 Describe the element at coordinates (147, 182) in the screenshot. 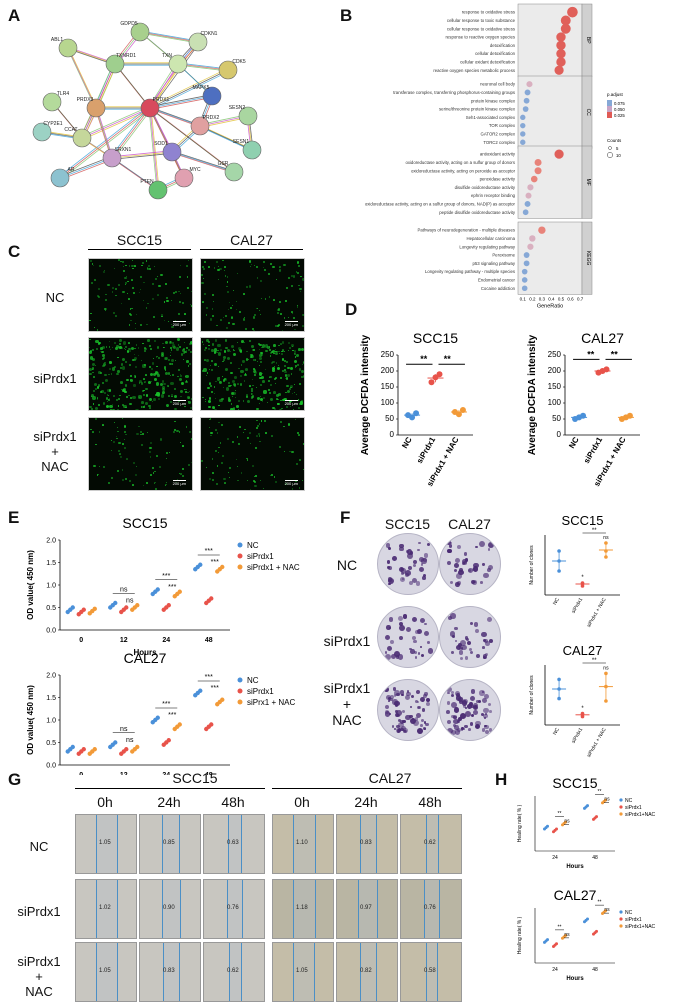

I see `network-node-label: PTEN` at that location.